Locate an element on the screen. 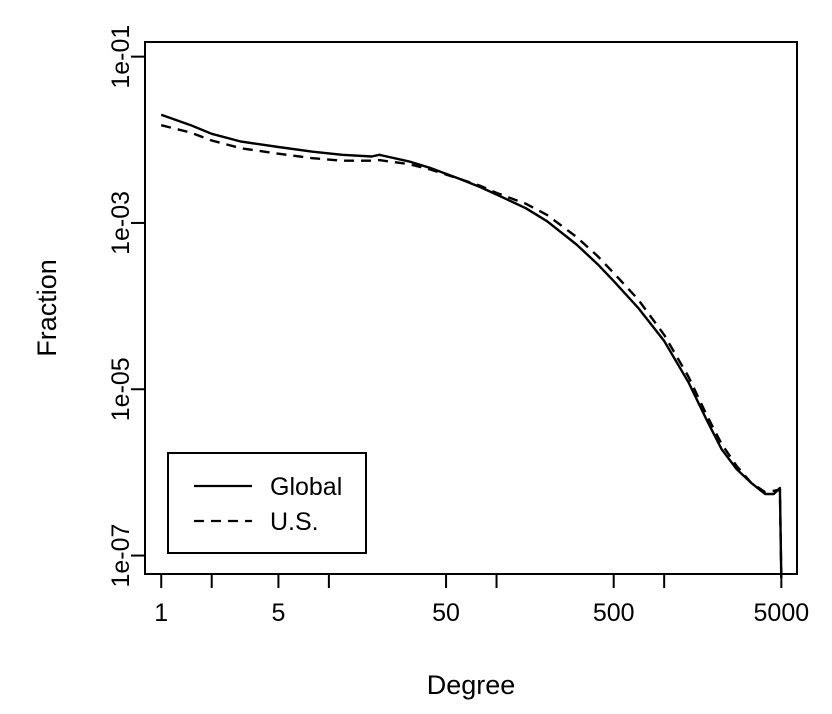  legend-box is located at coordinates (267, 503).